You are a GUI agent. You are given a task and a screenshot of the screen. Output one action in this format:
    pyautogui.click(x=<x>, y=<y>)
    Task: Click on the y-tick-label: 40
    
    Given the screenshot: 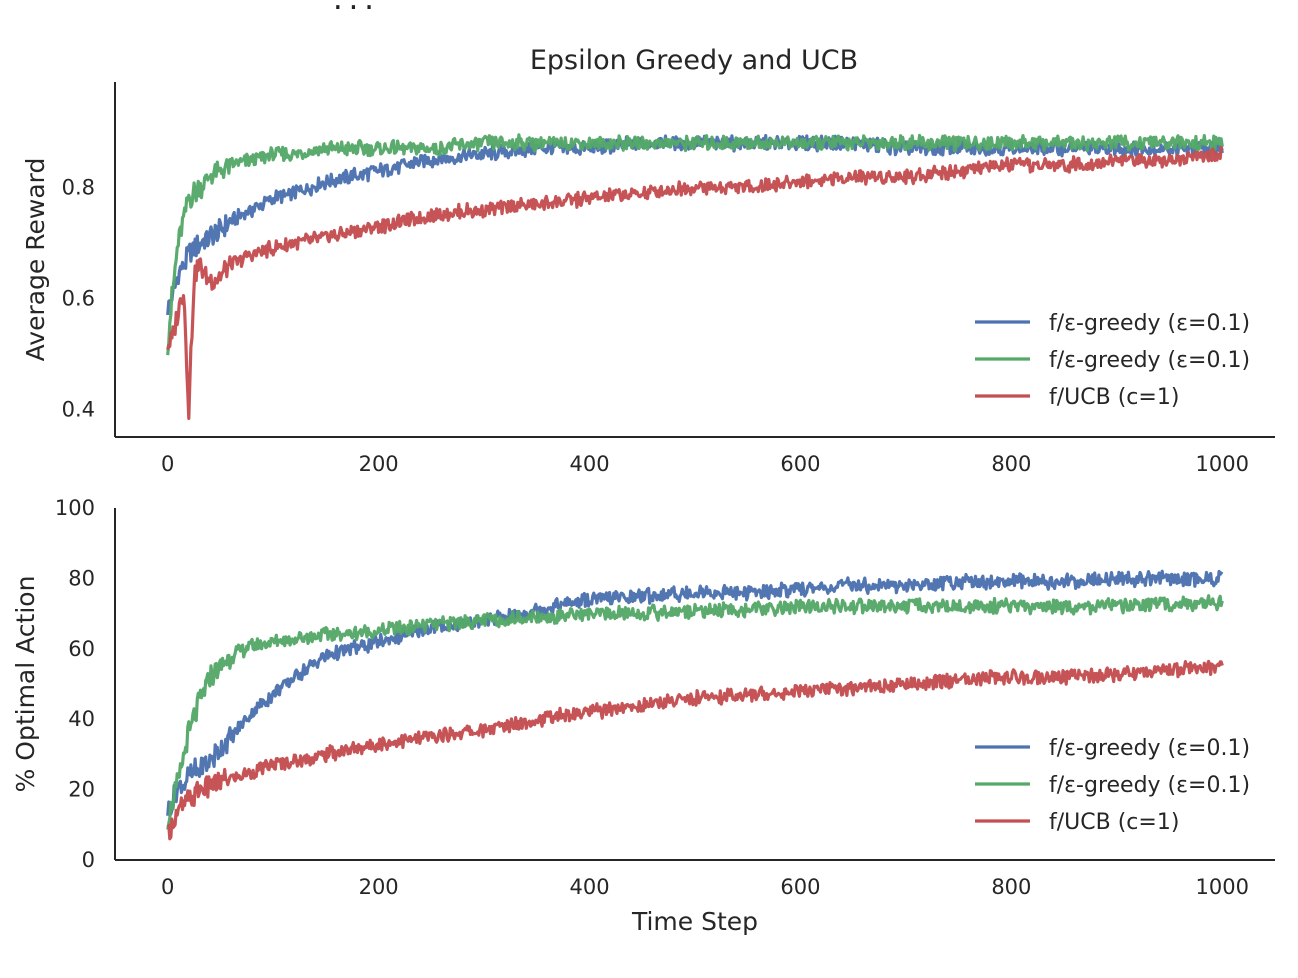 What is the action you would take?
    pyautogui.click(x=81, y=719)
    